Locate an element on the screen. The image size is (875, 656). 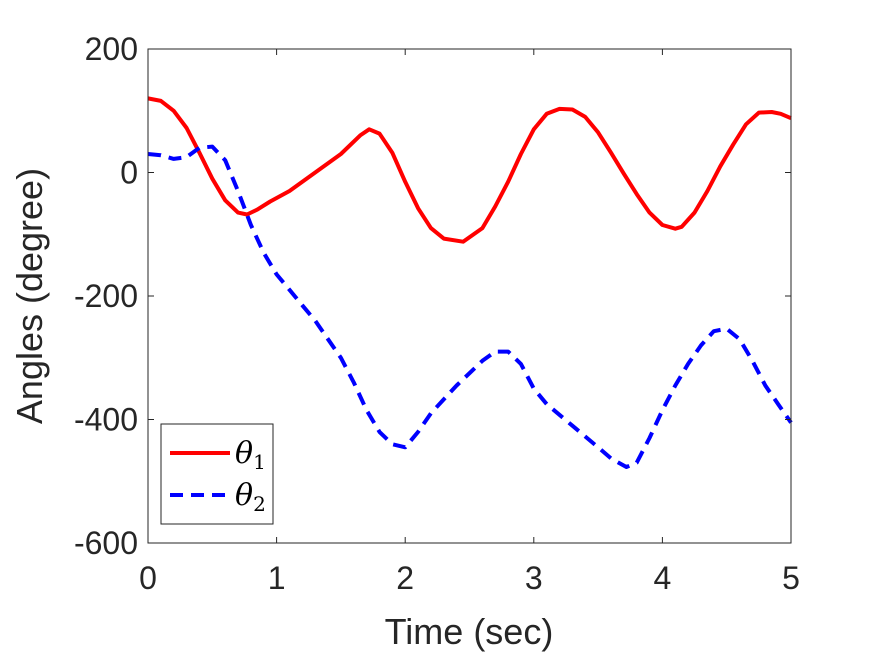
y-tick-label: 200 is located at coordinates (111, 49).